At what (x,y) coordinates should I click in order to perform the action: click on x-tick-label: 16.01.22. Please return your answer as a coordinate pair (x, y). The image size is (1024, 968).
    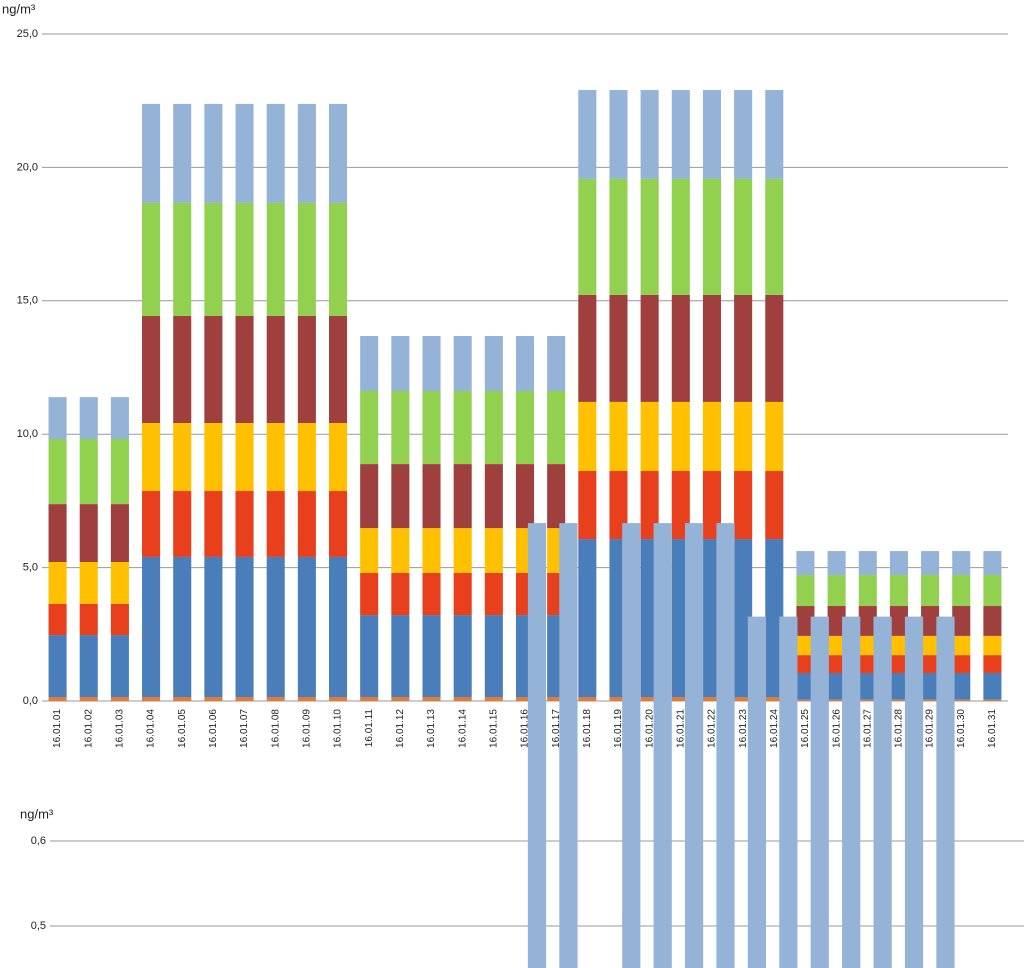
    Looking at the image, I should click on (712, 728).